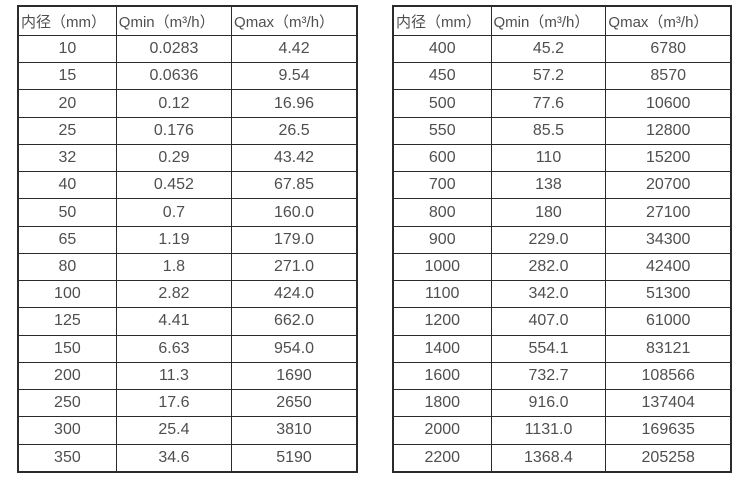  Describe the element at coordinates (668, 376) in the screenshot. I see `cell-qmax: 108566` at that location.